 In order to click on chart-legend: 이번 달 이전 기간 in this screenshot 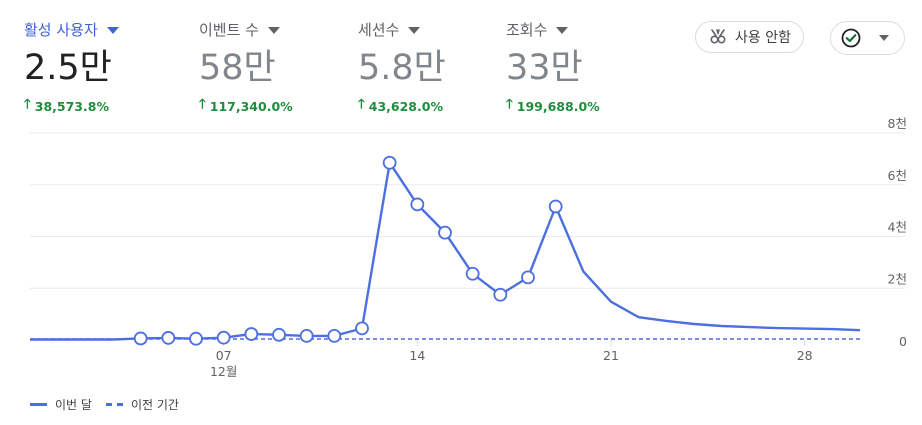, I will do `click(111, 404)`.